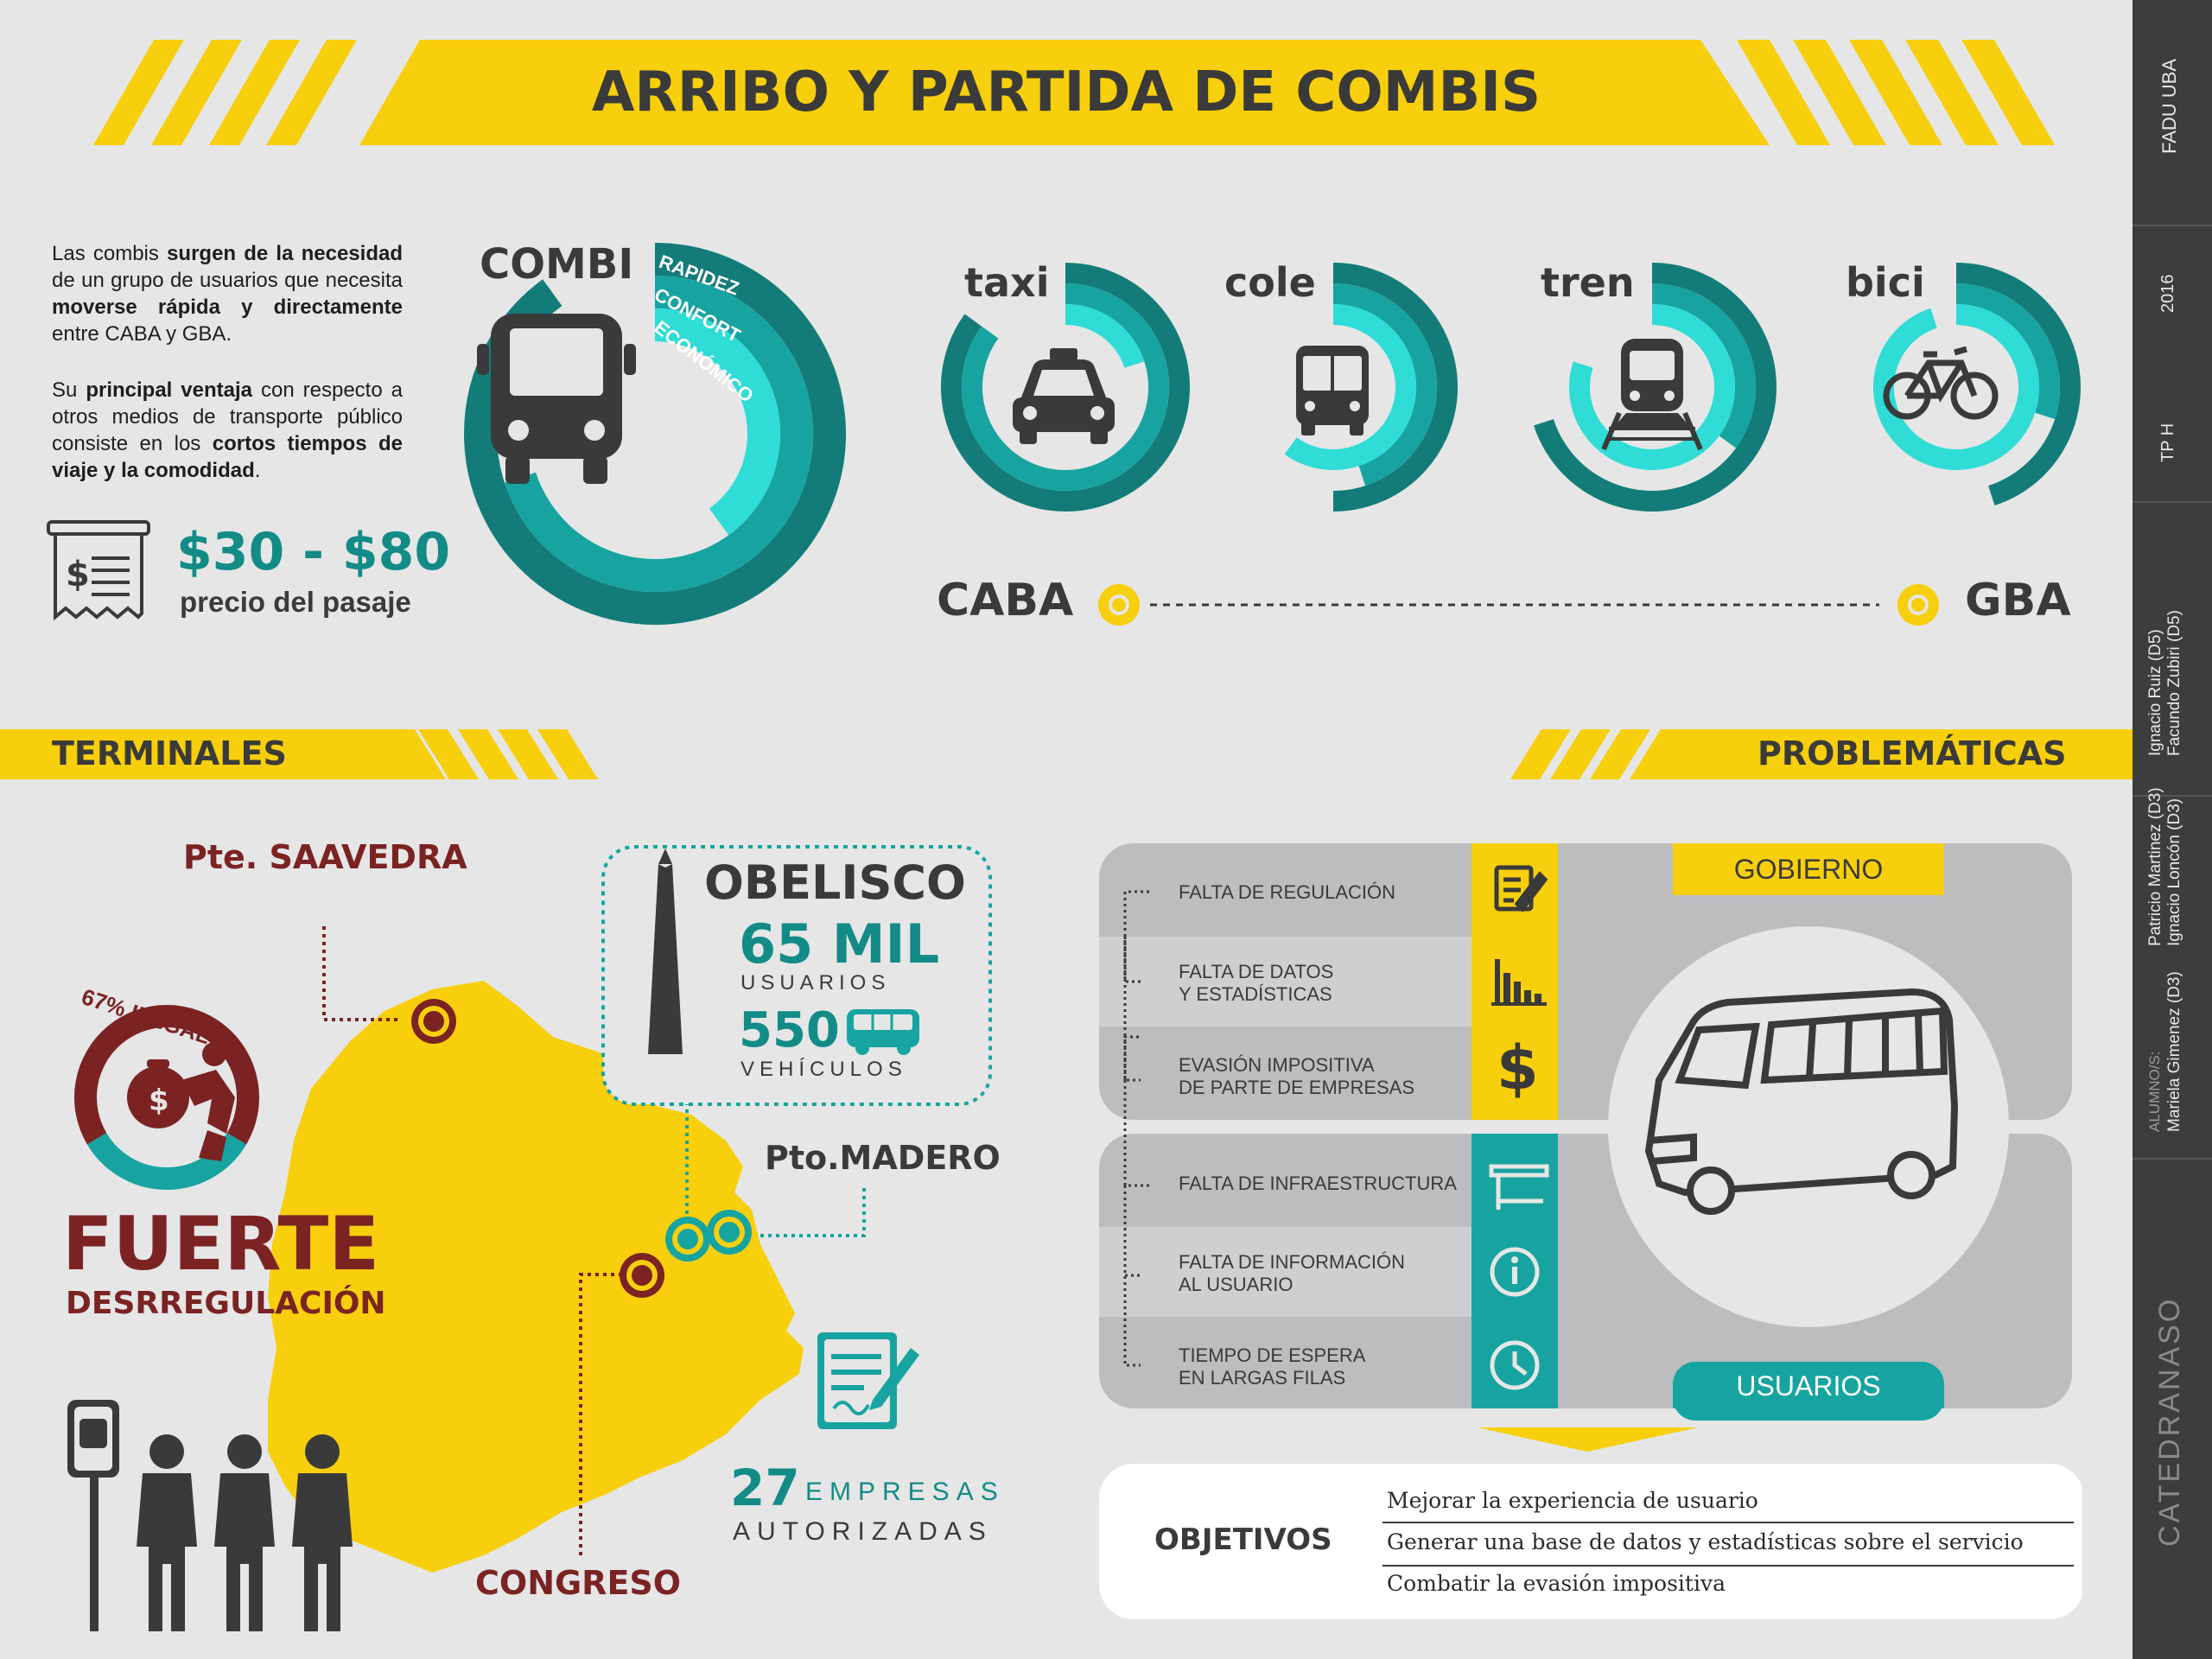 Image resolution: width=2212 pixels, height=1659 pixels. What do you see at coordinates (578, 1583) in the screenshot?
I see `congreso-label: CONGRESO` at bounding box center [578, 1583].